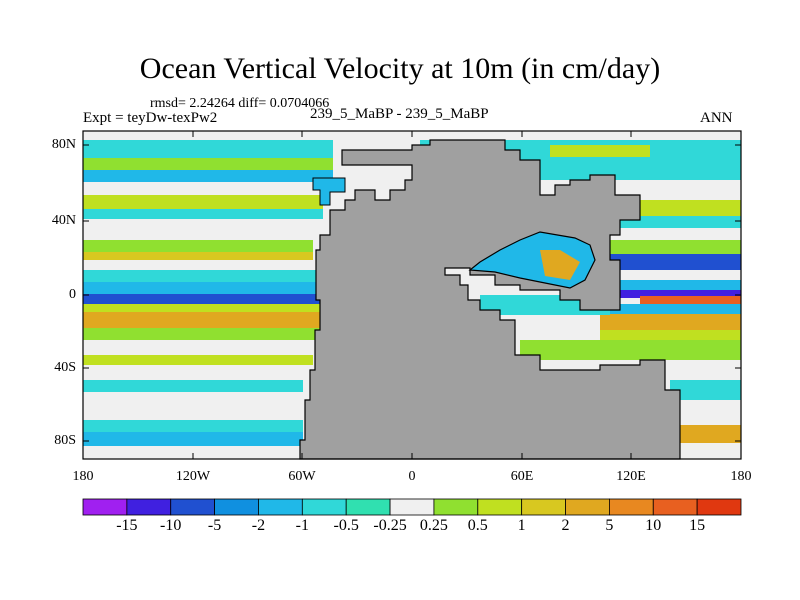 The height and width of the screenshot is (600, 800). I want to click on northern-bay, so click(329, 191).